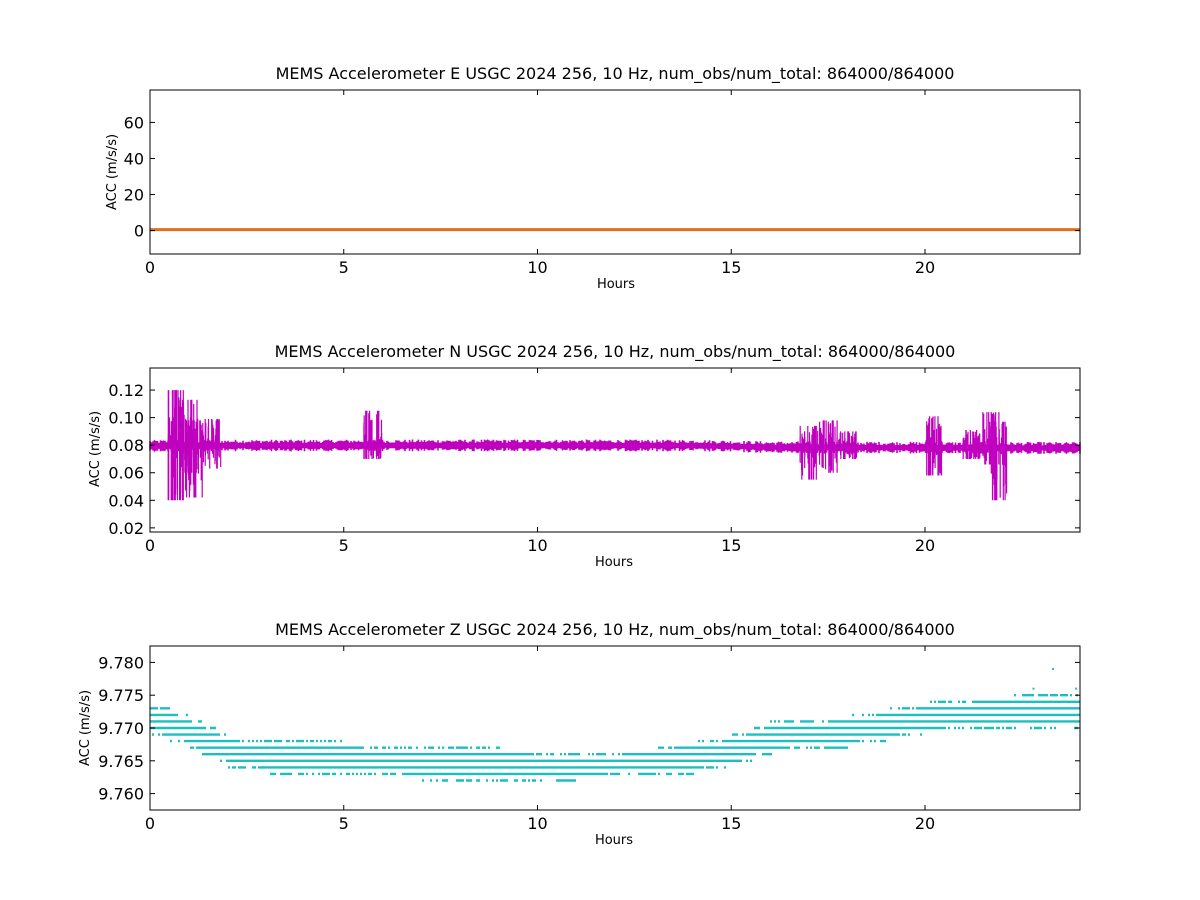 The image size is (1200, 900). What do you see at coordinates (150, 267) in the screenshot?
I see `east-x-tick-label: 0` at bounding box center [150, 267].